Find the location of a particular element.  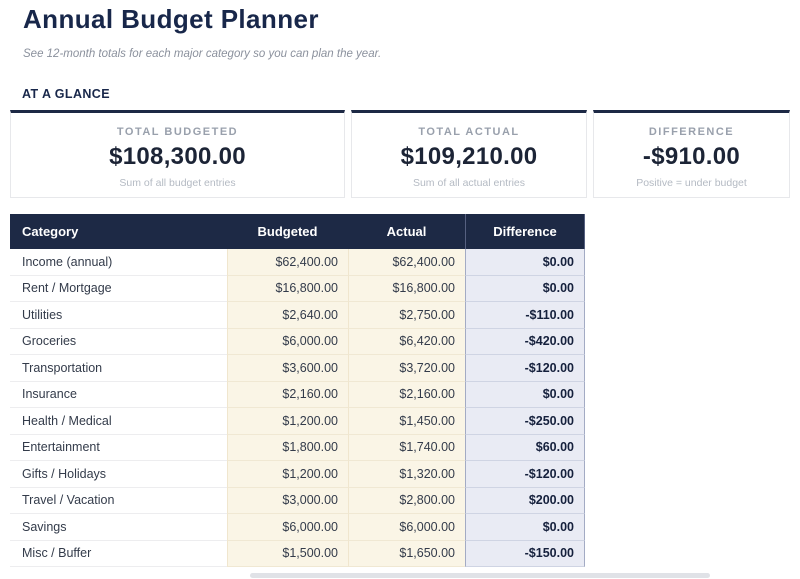

cell-budgeted: $2,640.00 is located at coordinates (287, 315).